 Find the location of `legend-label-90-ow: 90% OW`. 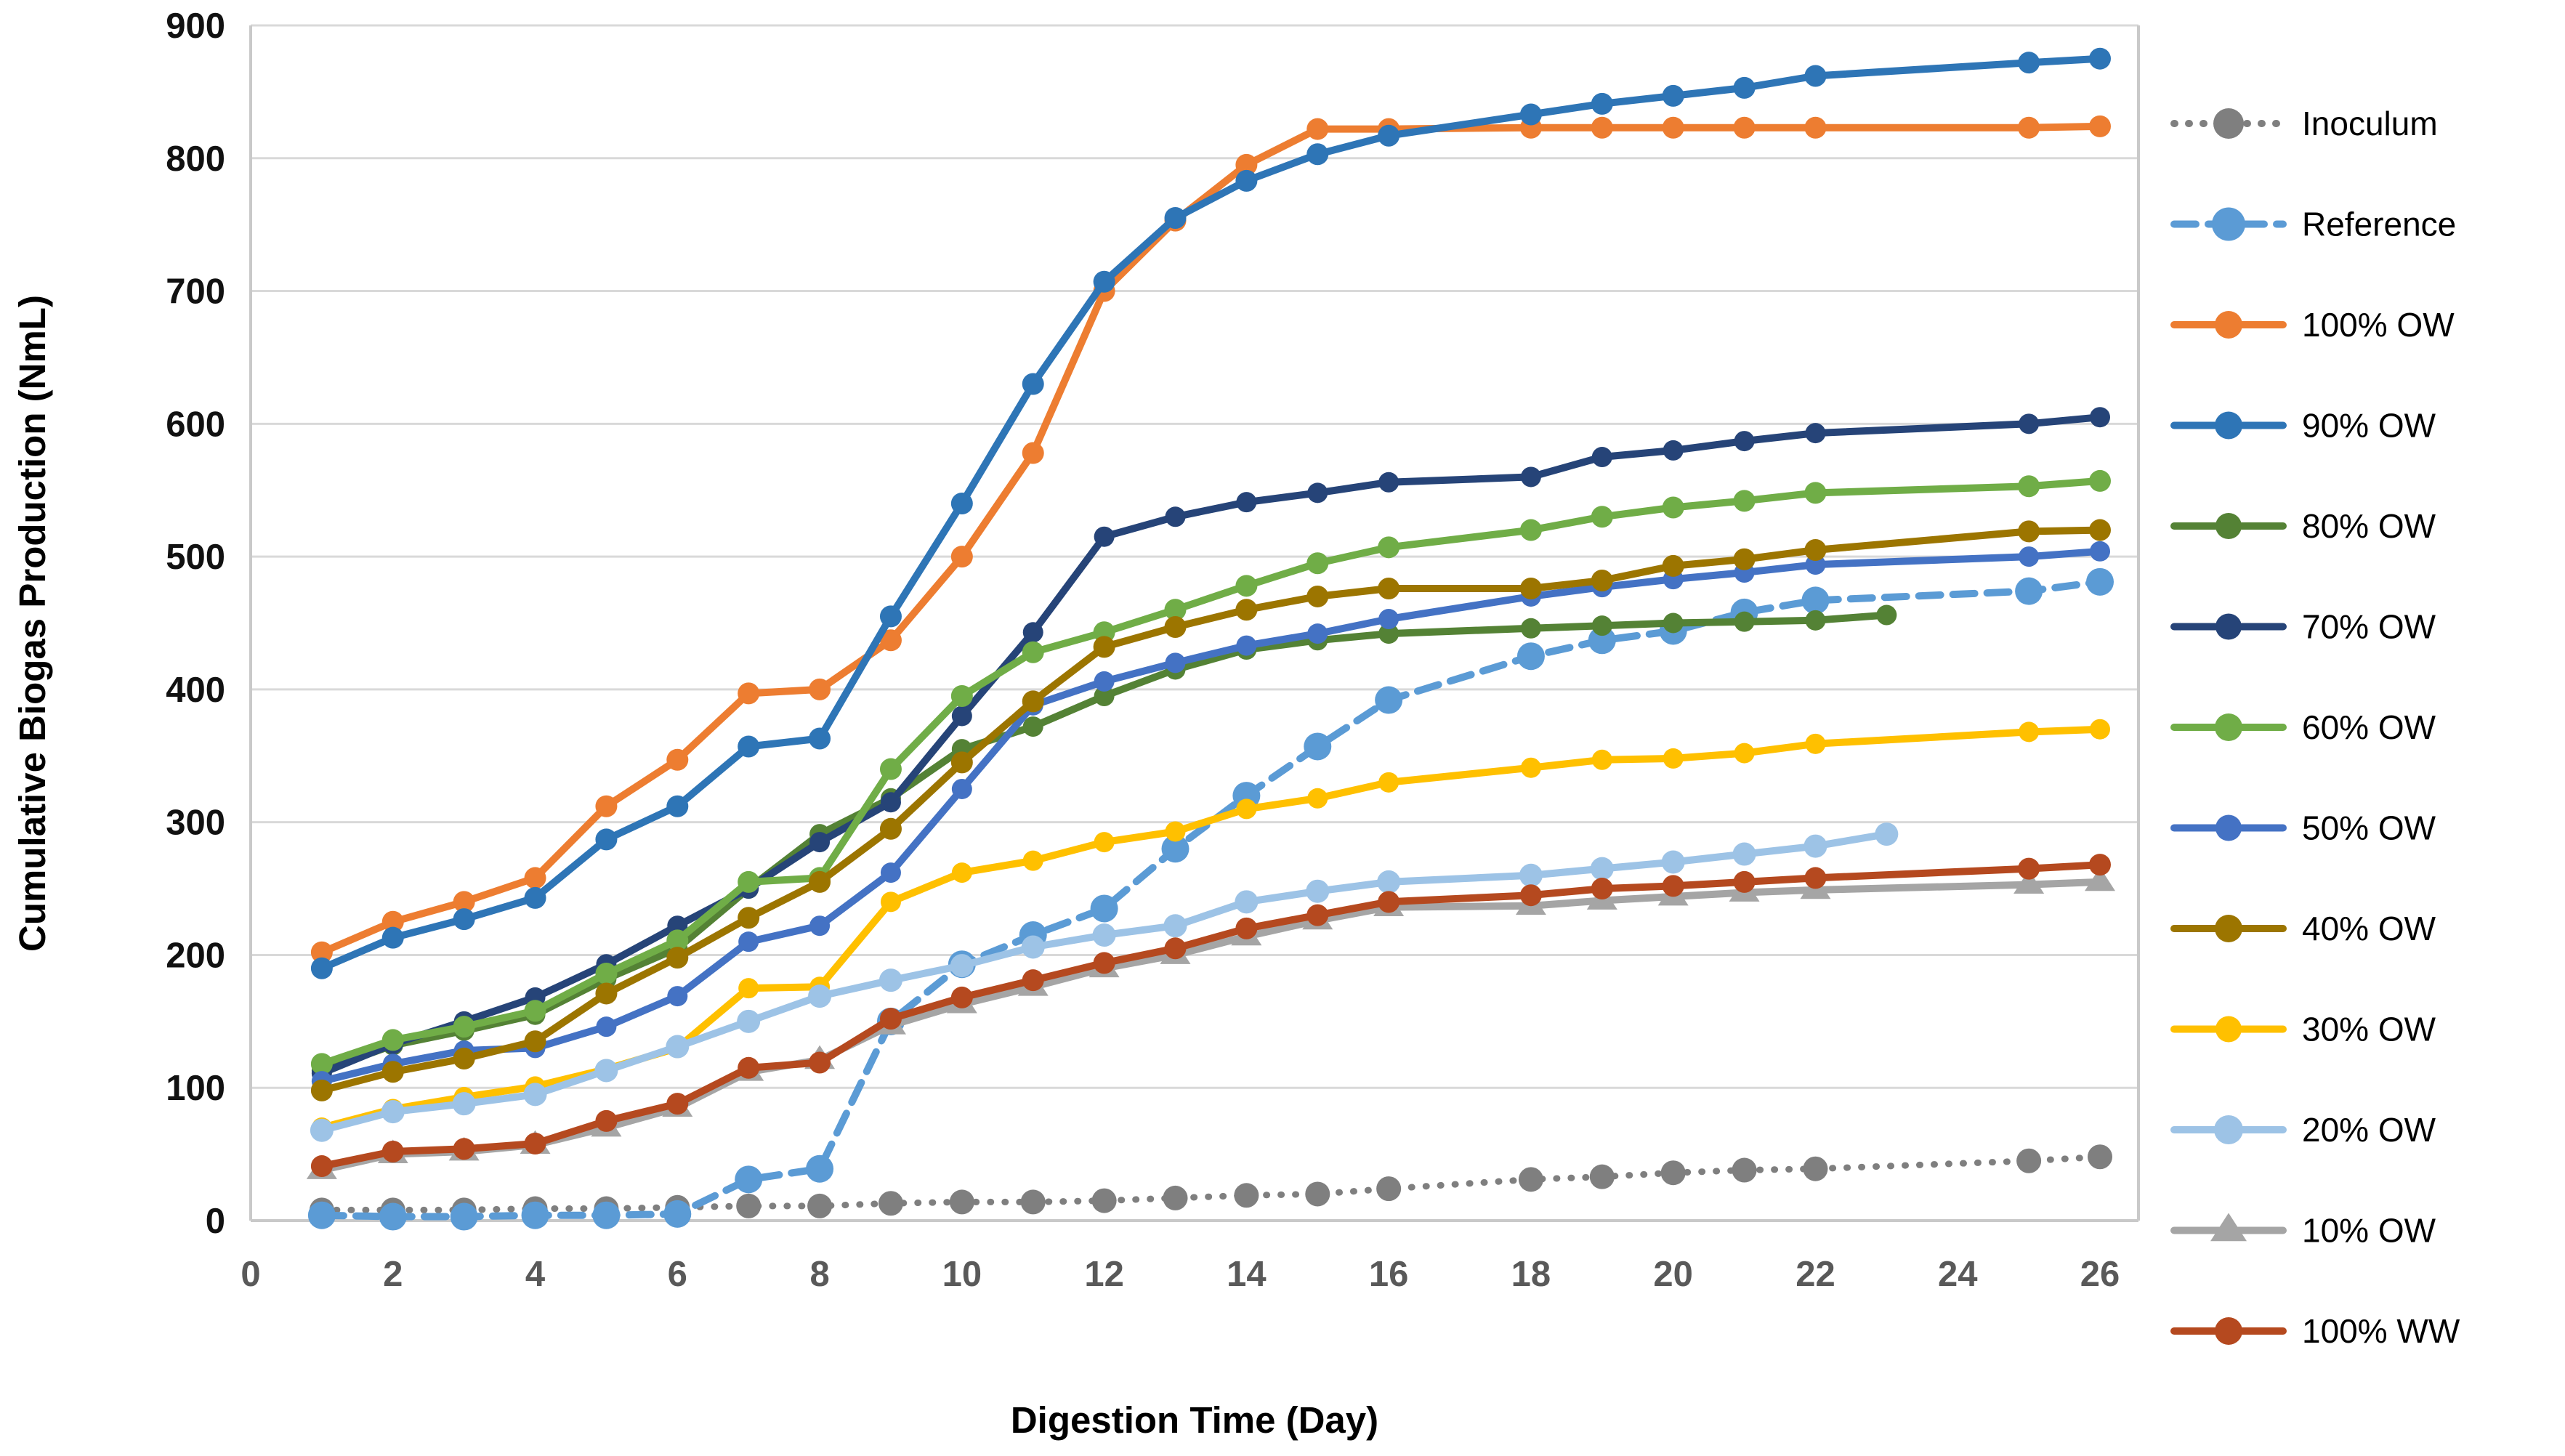

legend-label-90-ow: 90% OW is located at coordinates (2369, 426).